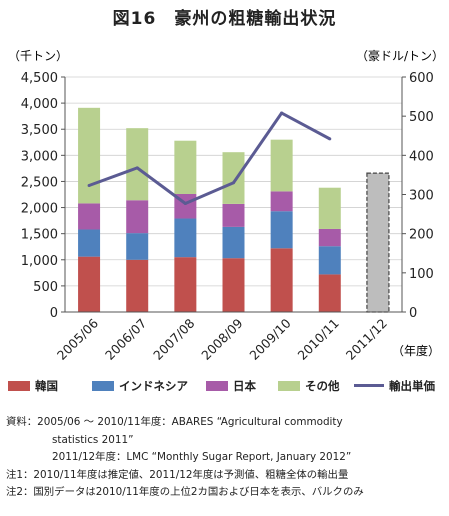 The width and height of the screenshot is (449, 516). I want to click on note-row: statistics 2011”, so click(93, 439).